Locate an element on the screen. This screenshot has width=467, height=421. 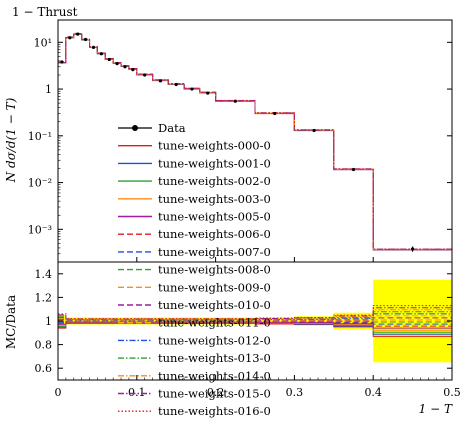
legend-label: Data is located at coordinates (172, 128).